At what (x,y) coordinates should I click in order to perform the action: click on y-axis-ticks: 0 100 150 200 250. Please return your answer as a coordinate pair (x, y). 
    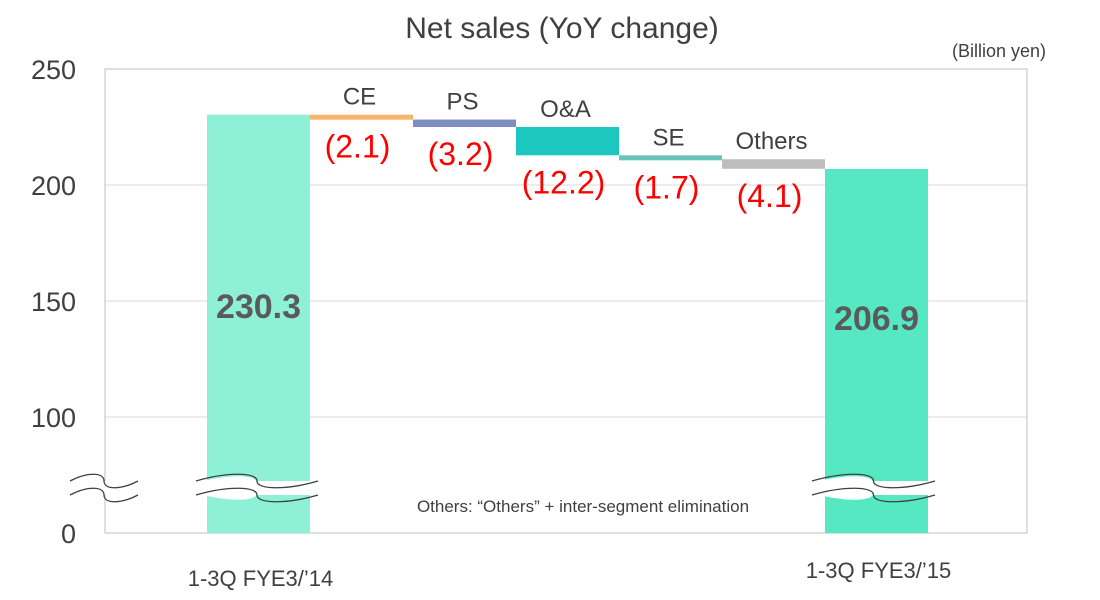
    Looking at the image, I should click on (53, 302).